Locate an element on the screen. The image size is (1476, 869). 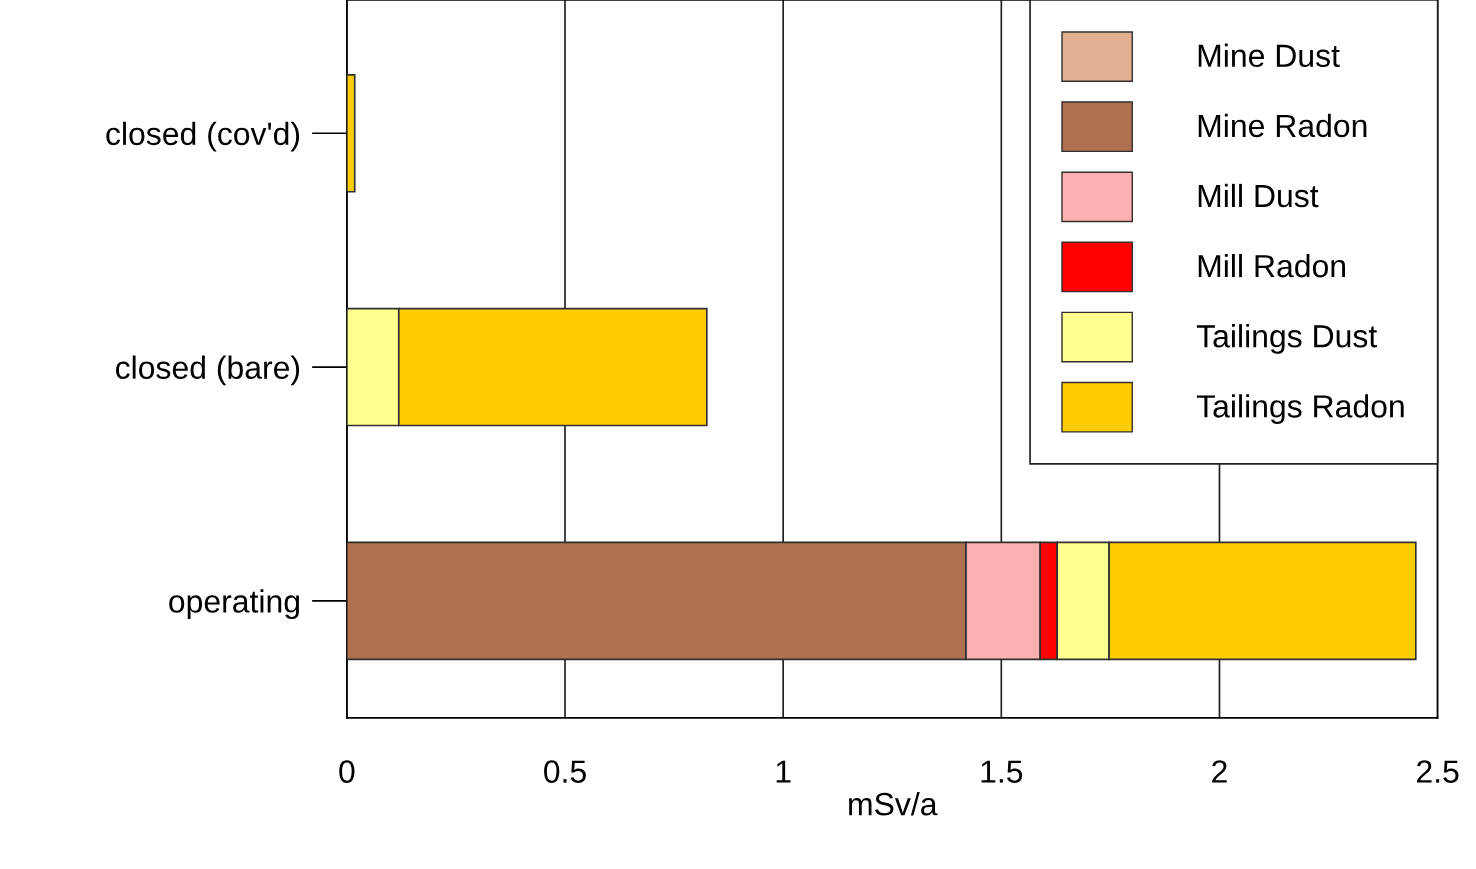
x-tick-label: 2 is located at coordinates (1219, 771).